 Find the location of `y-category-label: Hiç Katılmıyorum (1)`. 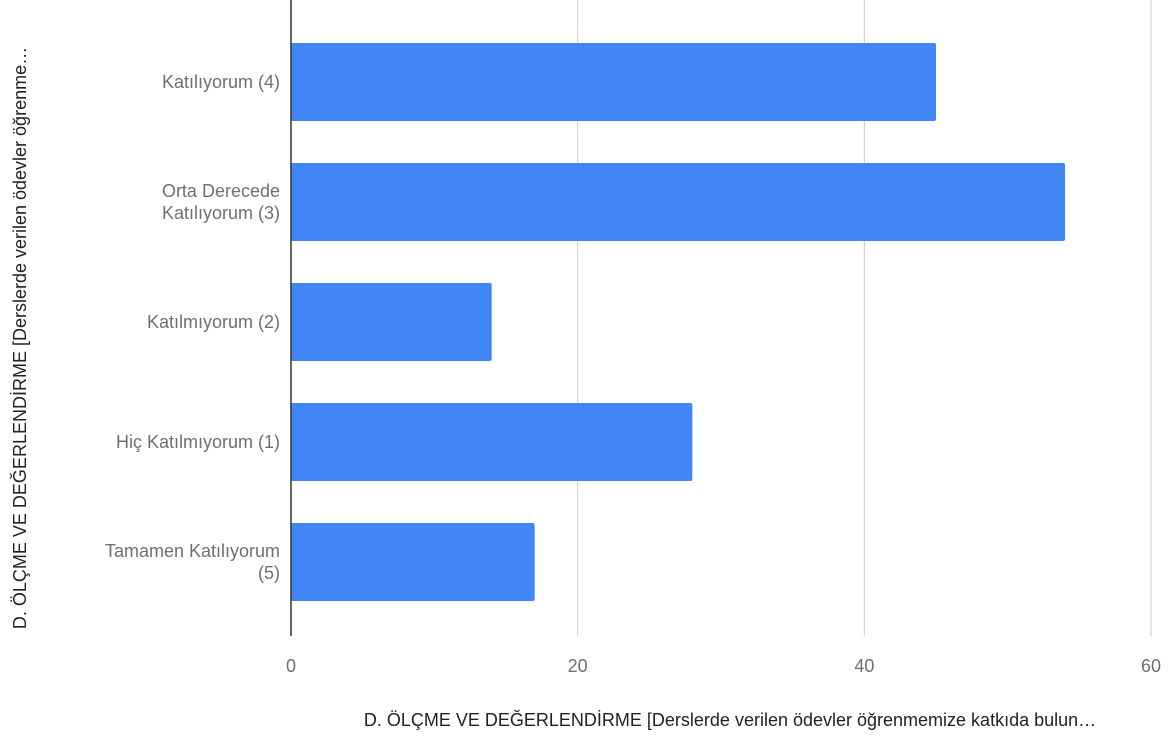

y-category-label: Hiç Katılmıyorum (1) is located at coordinates (198, 442).